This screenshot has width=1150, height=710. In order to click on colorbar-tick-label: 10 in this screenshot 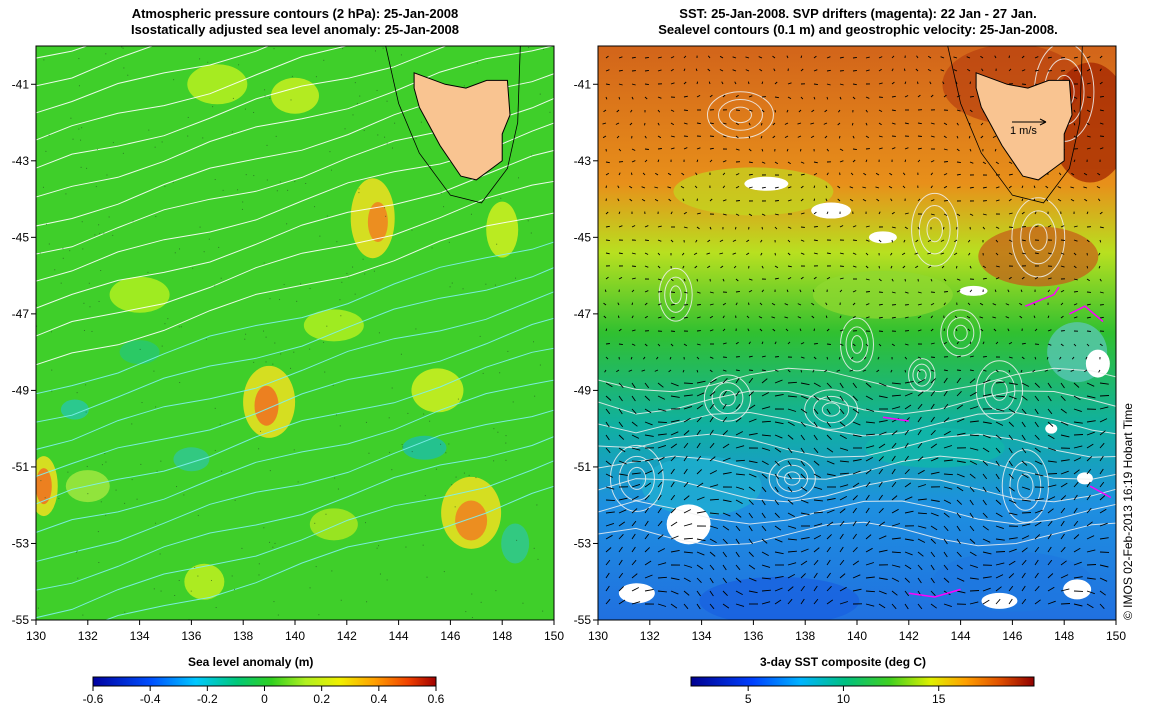, I will do `click(843, 699)`.